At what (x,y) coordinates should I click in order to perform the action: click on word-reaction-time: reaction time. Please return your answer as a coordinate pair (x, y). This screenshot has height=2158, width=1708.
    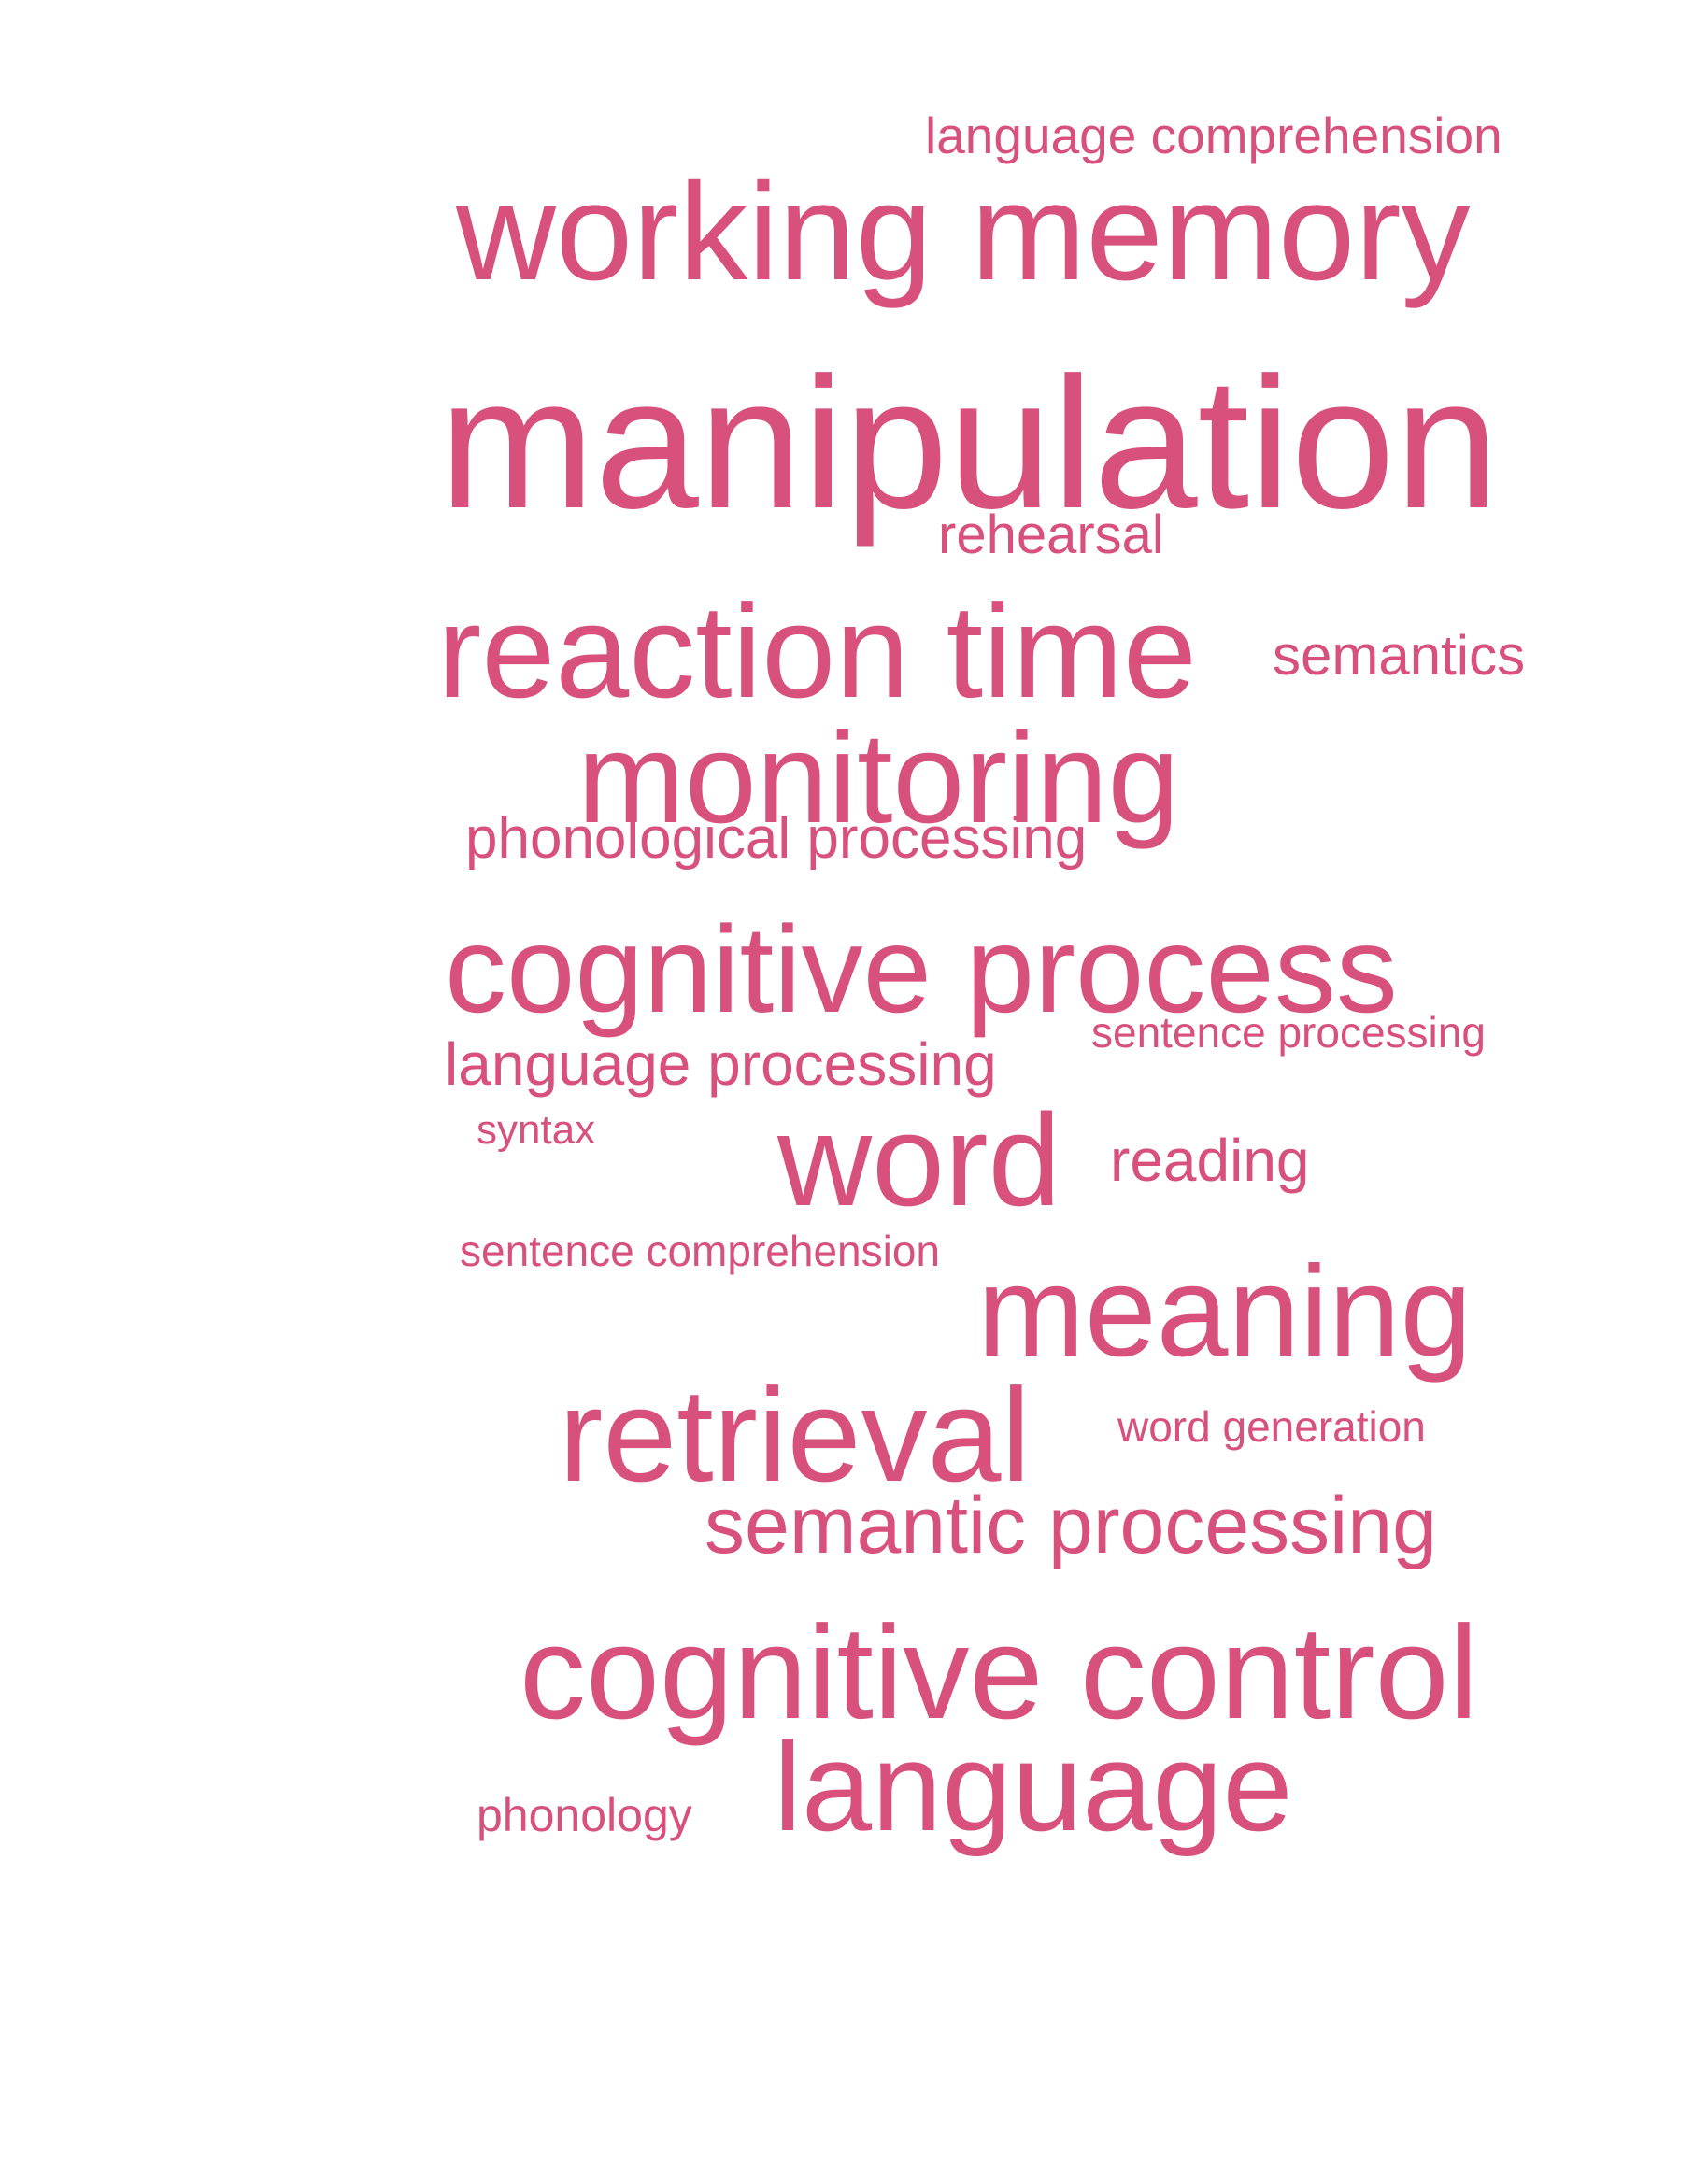
    Looking at the image, I should click on (817, 651).